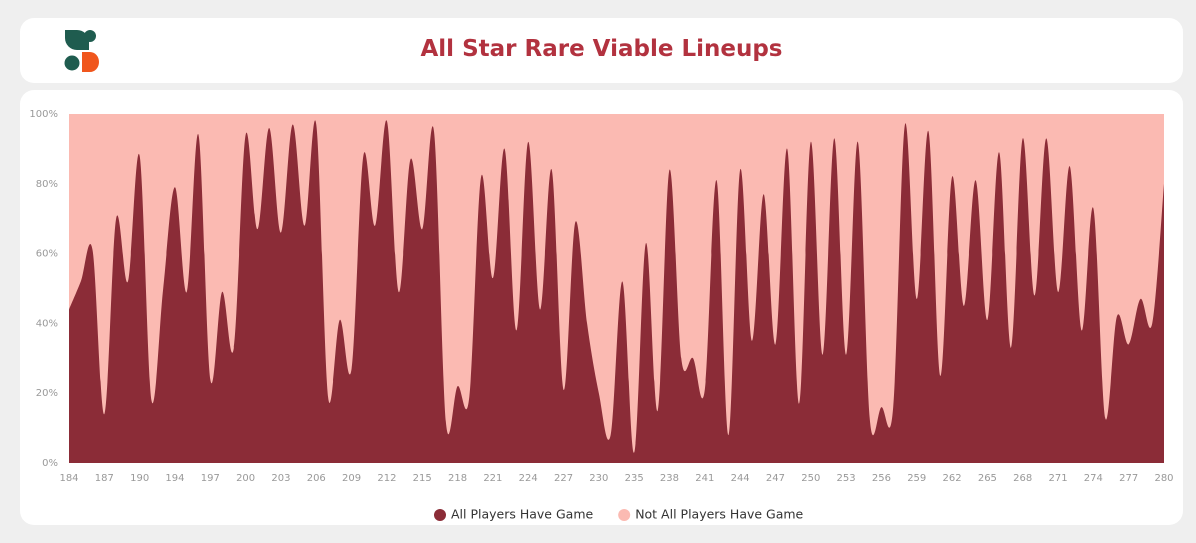 The height and width of the screenshot is (543, 1196). Describe the element at coordinates (598, 478) in the screenshot. I see `x-tick-label: 230` at that location.